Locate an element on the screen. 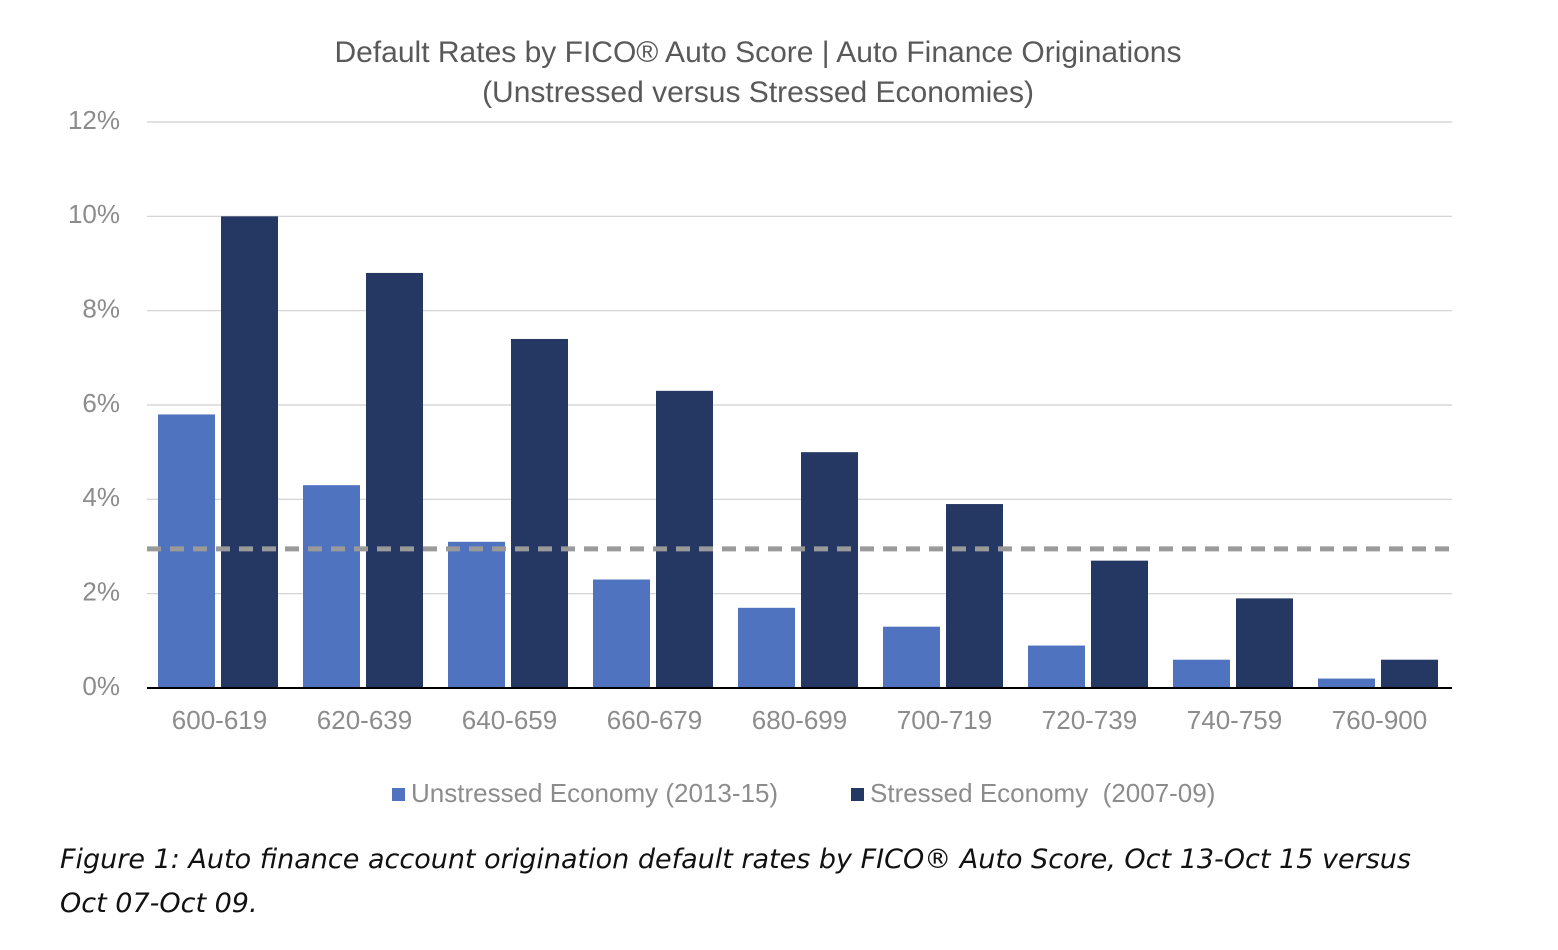  chart-subtitle: (Unstressed versus Stressed Economies) is located at coordinates (758, 92).